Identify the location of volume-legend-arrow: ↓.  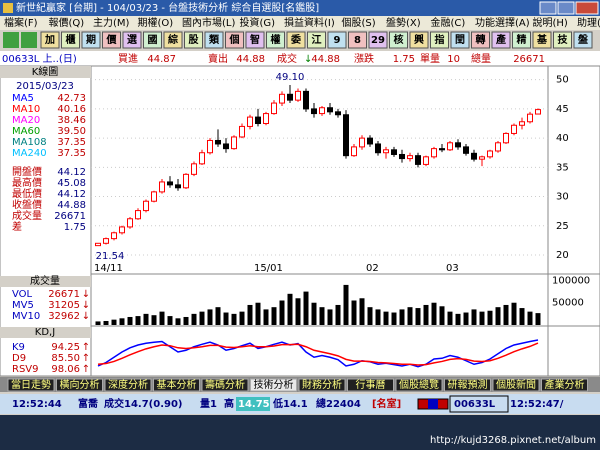
(86, 294).